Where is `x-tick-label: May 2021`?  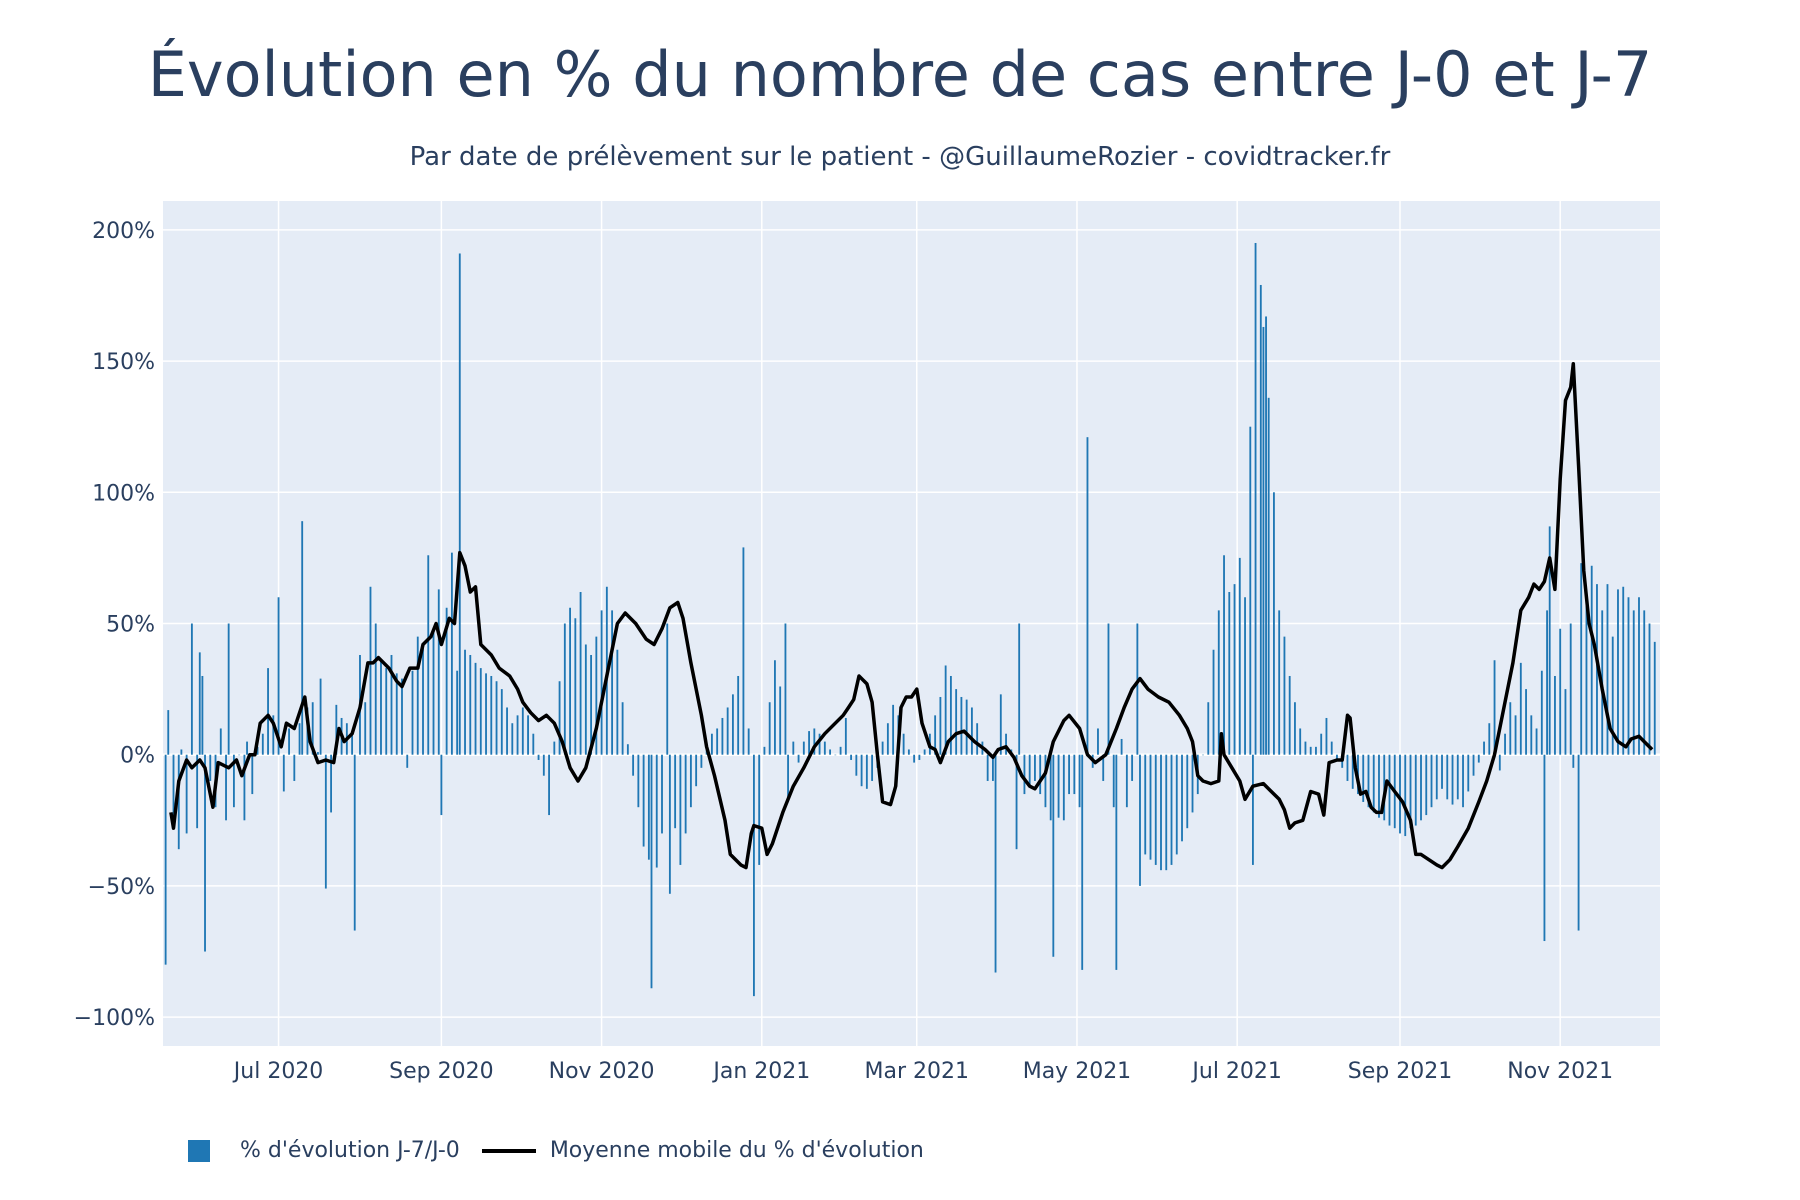 x-tick-label: May 2021 is located at coordinates (1077, 1071).